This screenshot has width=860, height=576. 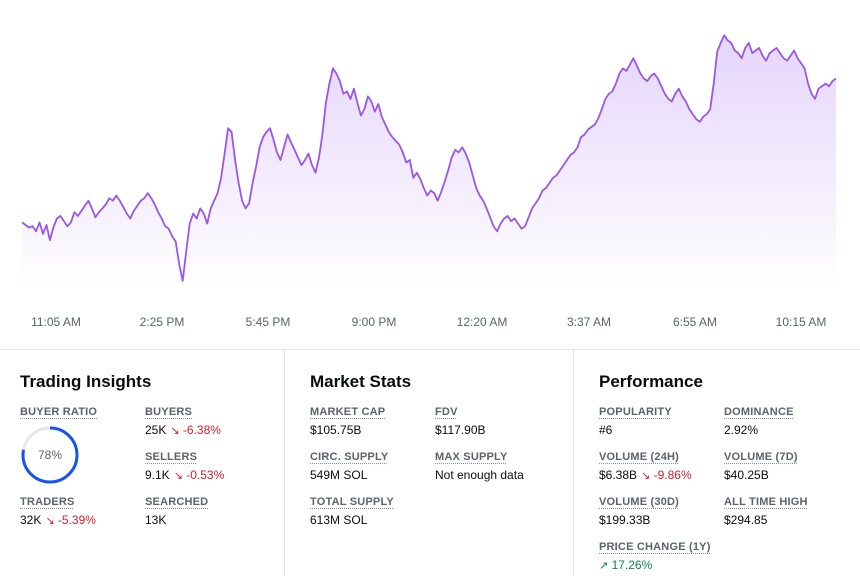 I want to click on volume-7d-label: VOLUME (7D), so click(x=761, y=457).